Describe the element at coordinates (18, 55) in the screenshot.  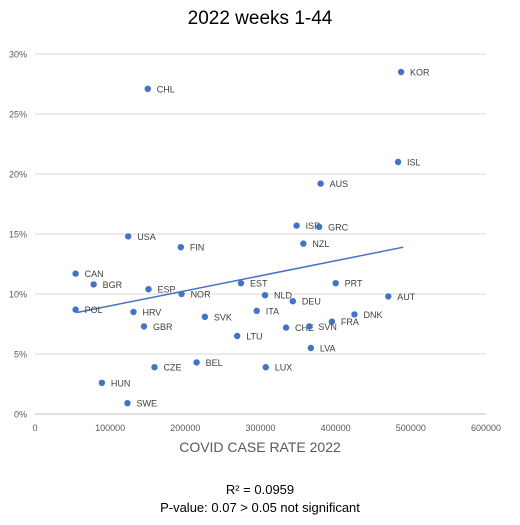
I see `y-tick-label: 30%` at that location.